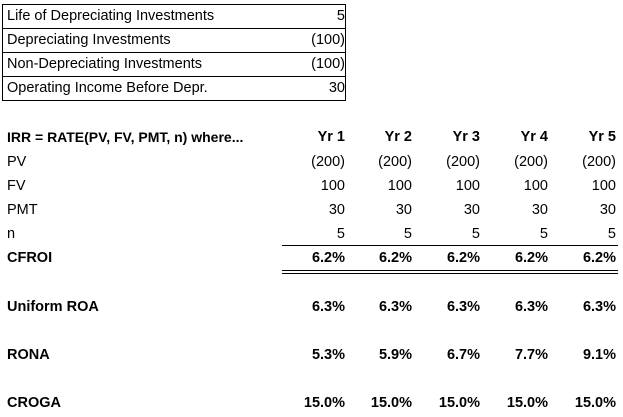 This screenshot has height=417, width=623. Describe the element at coordinates (331, 137) in the screenshot. I see `year-header: Yr 1` at that location.